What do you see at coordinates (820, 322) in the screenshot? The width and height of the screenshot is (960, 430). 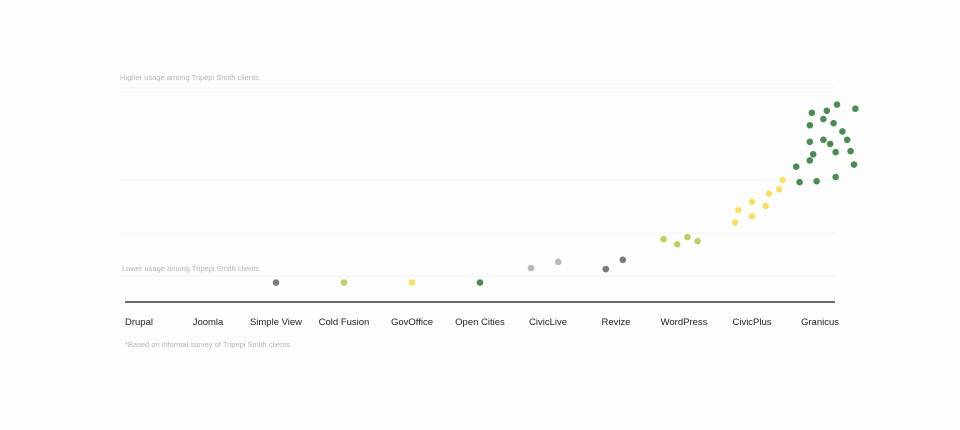 I see `tick-label-granicus: Granicus` at bounding box center [820, 322].